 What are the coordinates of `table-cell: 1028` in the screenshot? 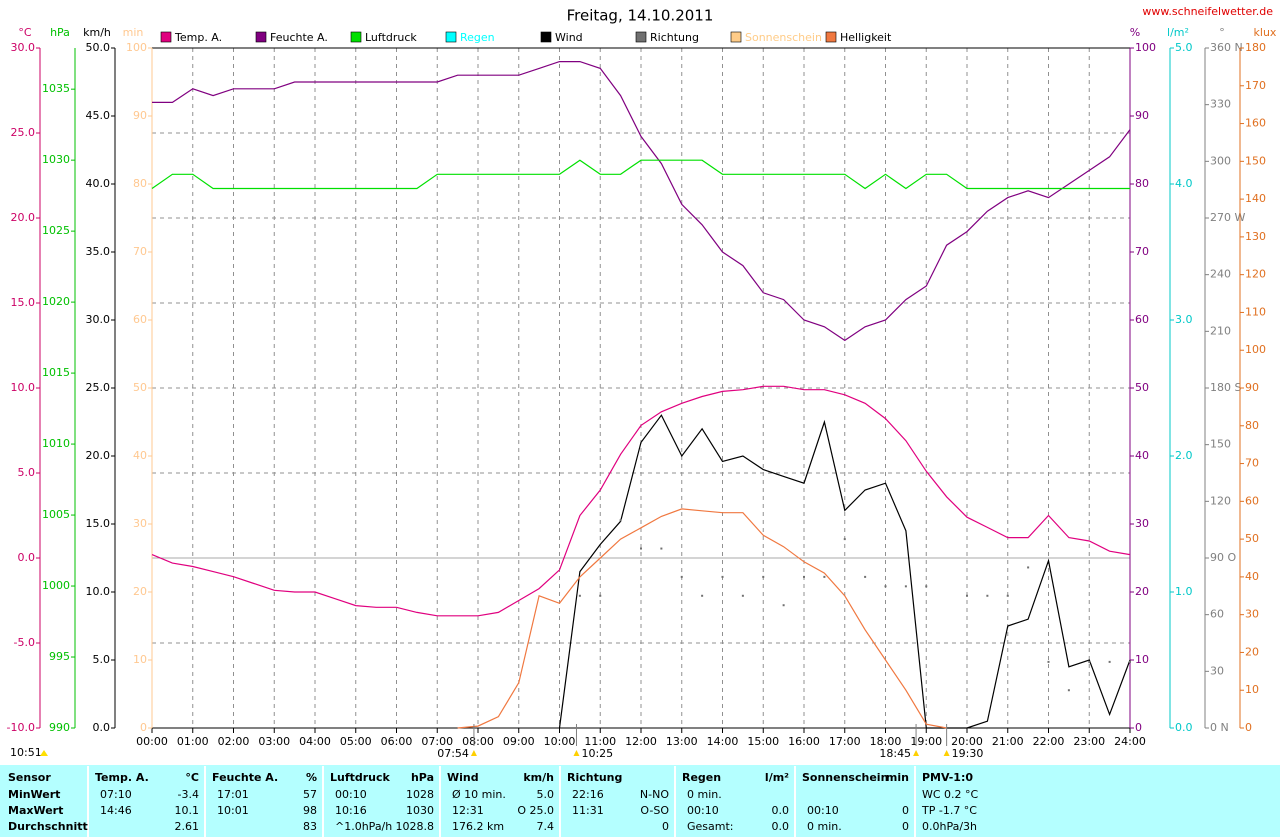 It's located at (420, 794).